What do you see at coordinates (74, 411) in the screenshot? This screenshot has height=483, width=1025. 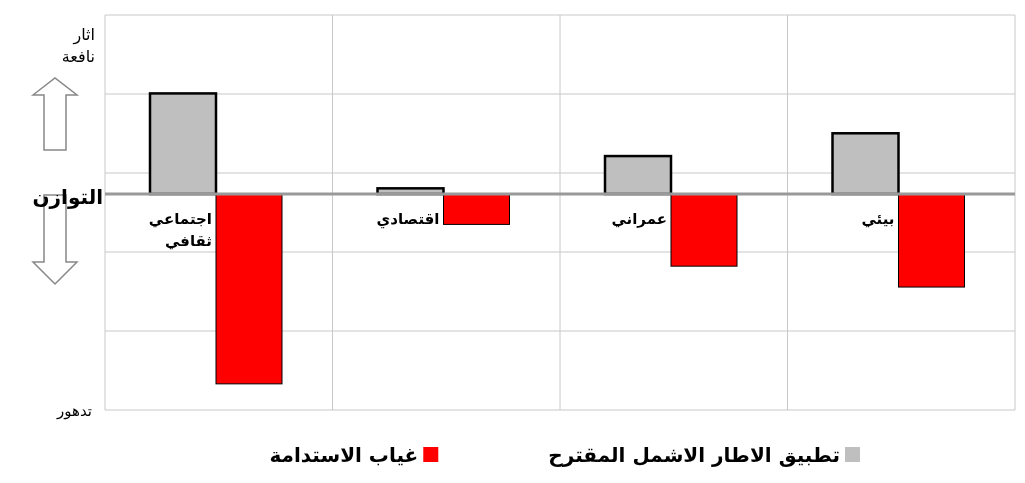 I see `text: تدهور` at bounding box center [74, 411].